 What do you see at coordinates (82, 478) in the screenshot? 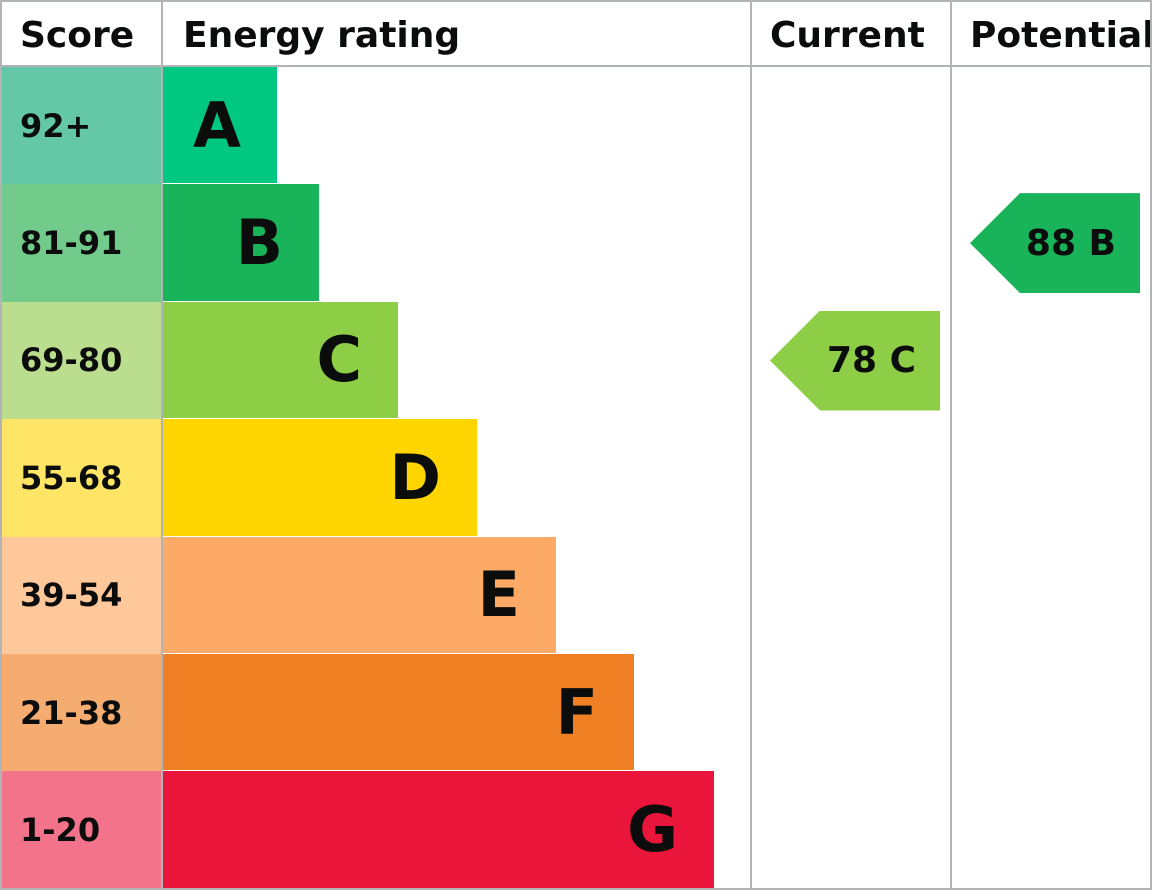
I see `score-range-d: 55-68` at bounding box center [82, 478].